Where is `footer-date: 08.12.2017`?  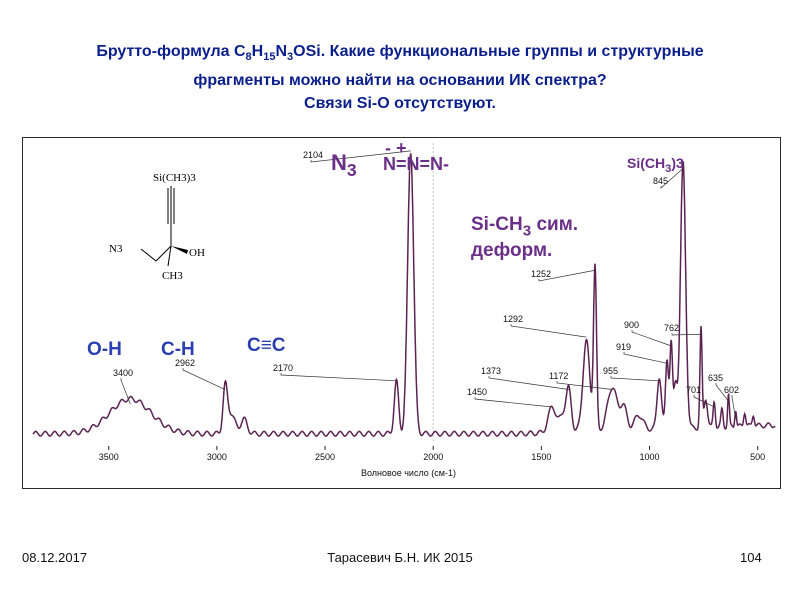
footer-date: 08.12.2017 is located at coordinates (55, 557).